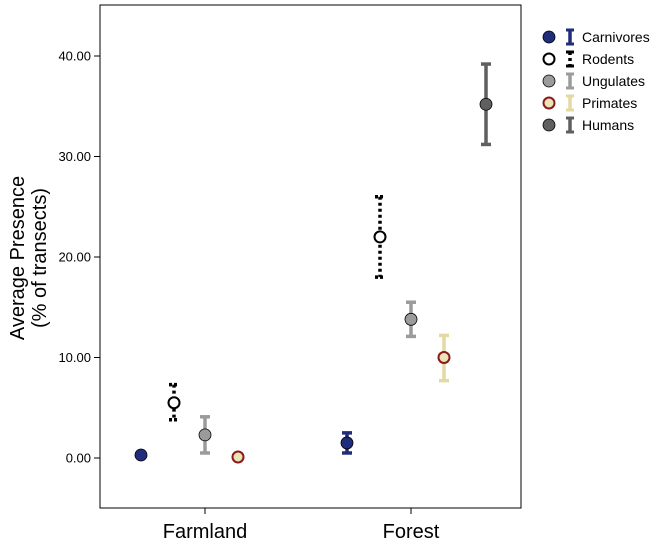 The image size is (667, 550). I want to click on y-axis-label-line: (% of transects), so click(40, 258).